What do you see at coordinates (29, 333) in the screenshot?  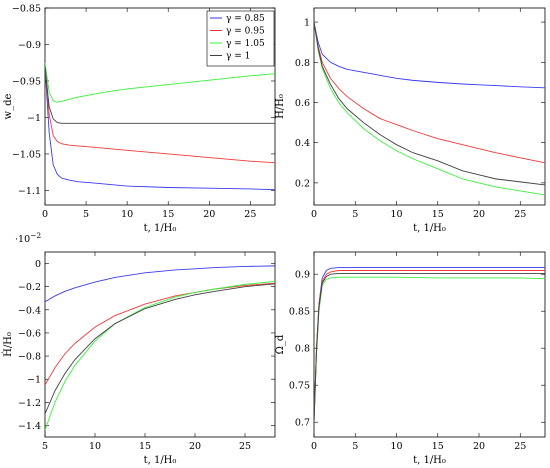 I see `y-tick-label: −0.6` at bounding box center [29, 333].